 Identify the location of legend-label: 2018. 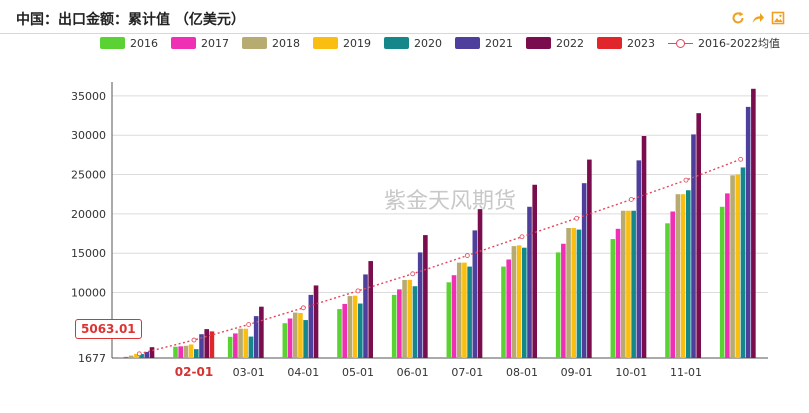
(286, 43).